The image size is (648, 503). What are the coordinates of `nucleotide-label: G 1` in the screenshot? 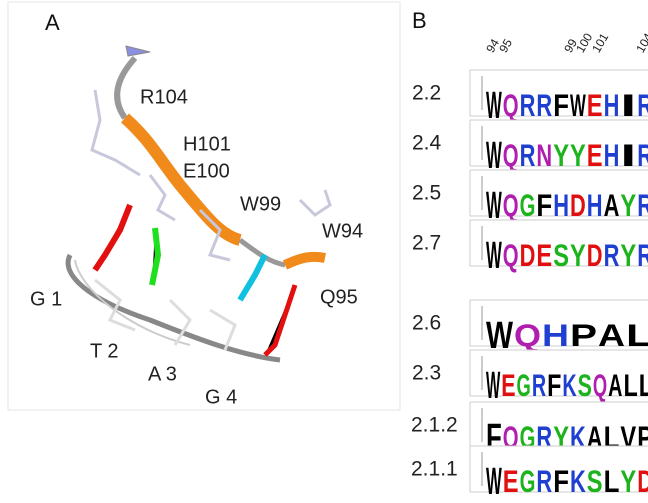 It's located at (46, 299).